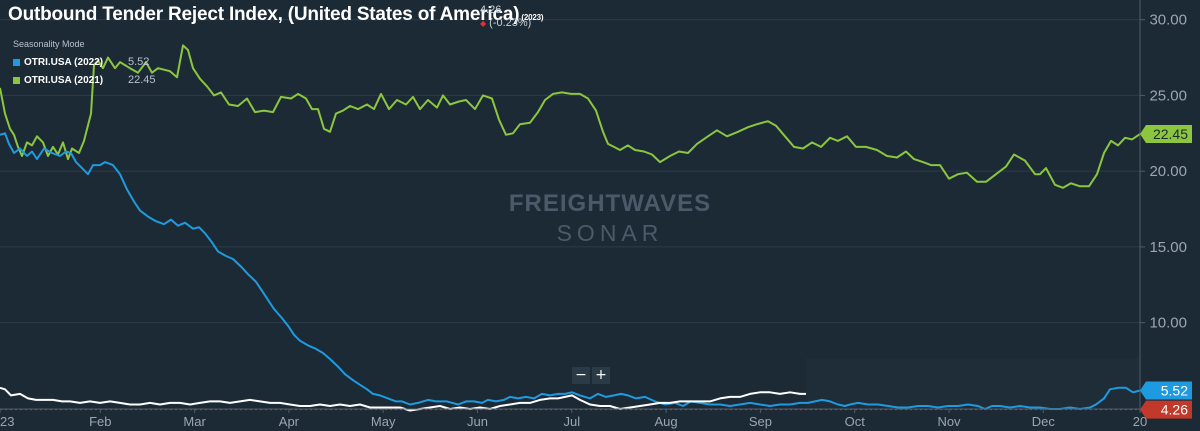  What do you see at coordinates (64, 80) in the screenshot?
I see `legend-label: OTRI.USA (2021)` at bounding box center [64, 80].